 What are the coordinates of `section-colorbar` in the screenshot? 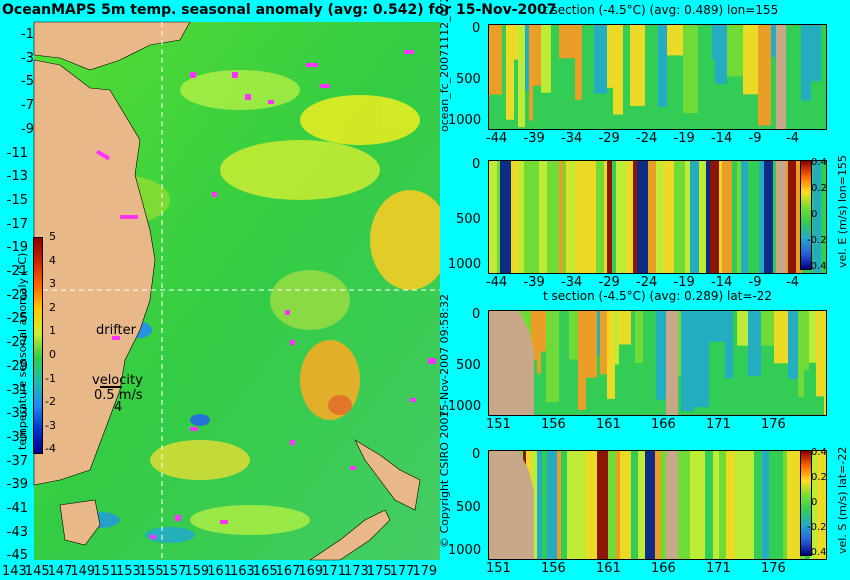 It's located at (806, 215).